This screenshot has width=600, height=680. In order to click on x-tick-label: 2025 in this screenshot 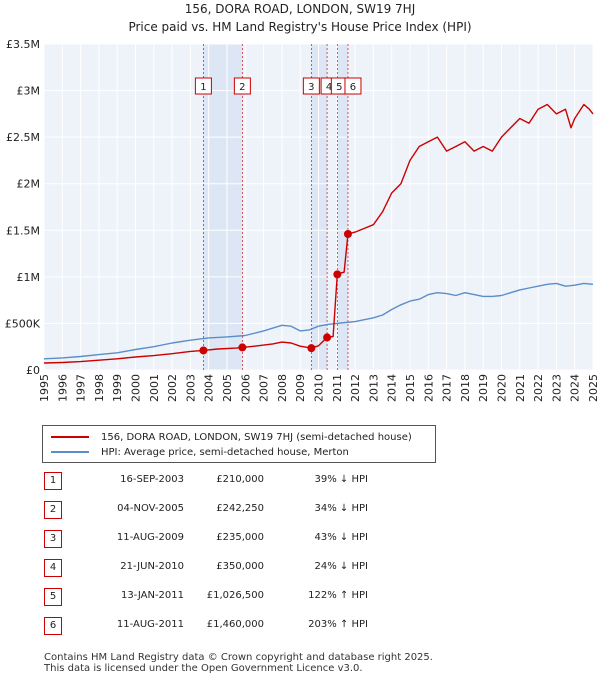, I will do `click(593, 388)`.